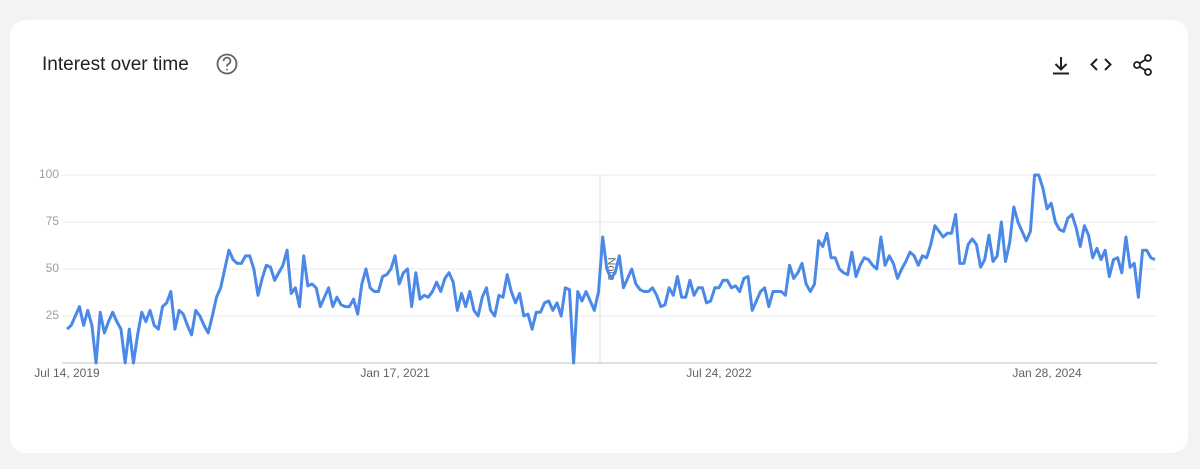  Describe the element at coordinates (53, 268) in the screenshot. I see `y-tick-label: 50` at that location.